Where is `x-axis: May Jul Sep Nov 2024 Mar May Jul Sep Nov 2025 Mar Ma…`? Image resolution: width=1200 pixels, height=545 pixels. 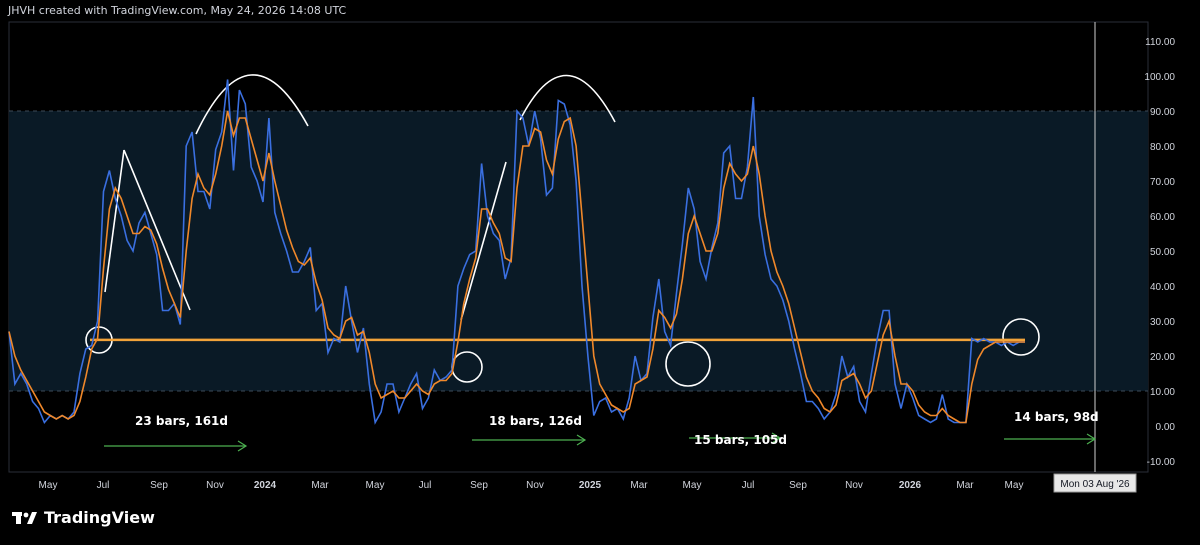
x-axis: May Jul Sep Nov 2024 Mar May Jul Sep Nov 2025 Mar Ma… is located at coordinates (531, 485).